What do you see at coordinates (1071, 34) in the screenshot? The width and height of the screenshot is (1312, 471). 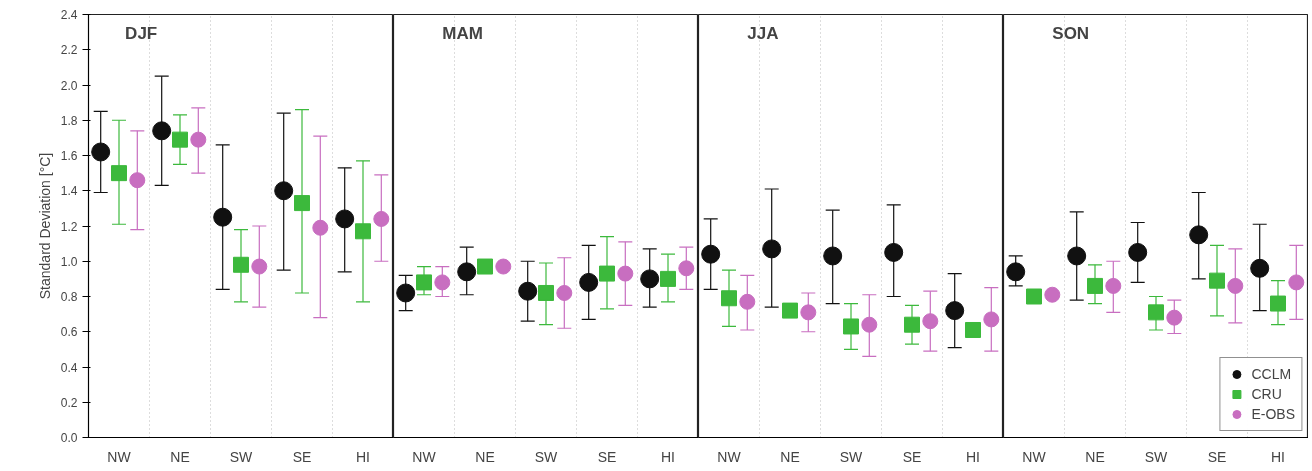 I see `text: SON` at bounding box center [1071, 34].